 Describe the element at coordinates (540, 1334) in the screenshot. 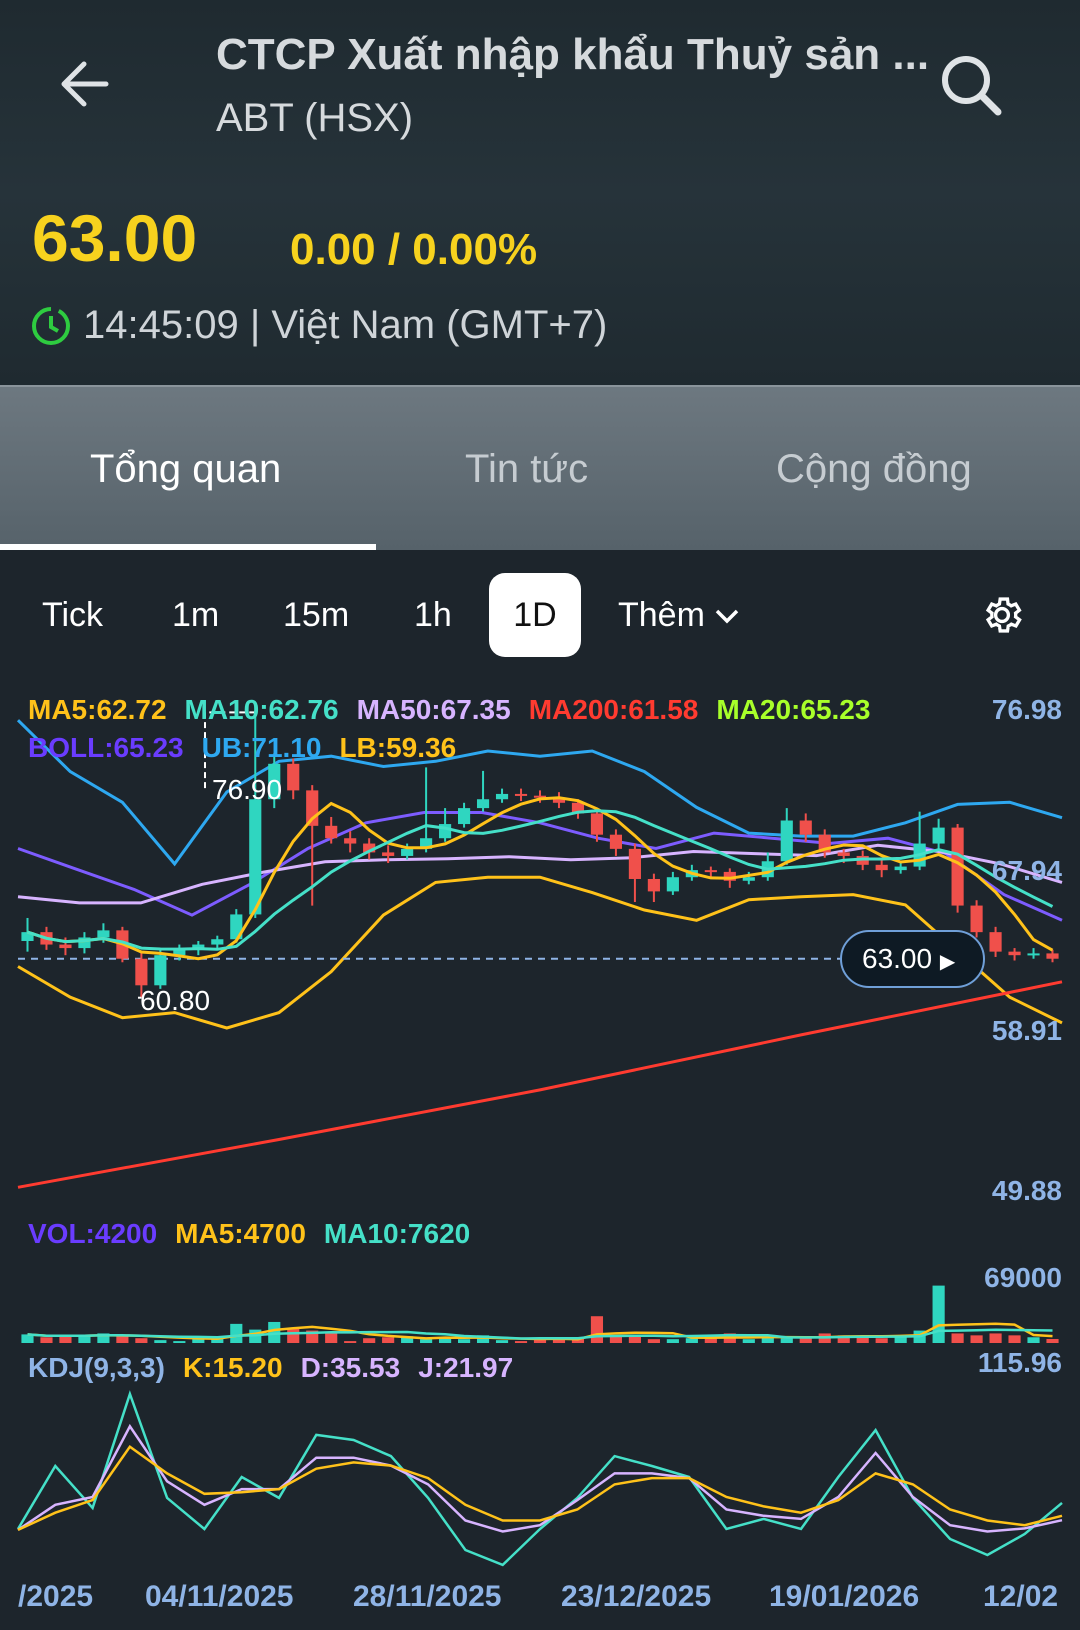

I see `volume-ma10-line` at that location.